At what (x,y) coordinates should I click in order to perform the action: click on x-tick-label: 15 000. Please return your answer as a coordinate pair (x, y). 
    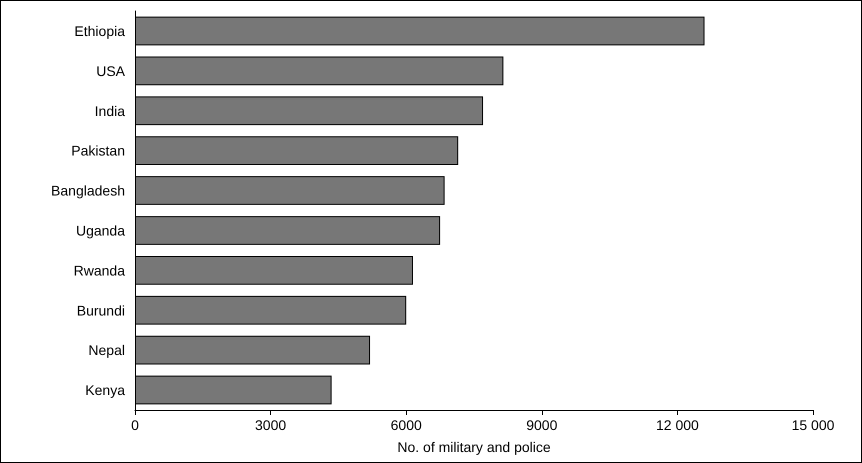
    Looking at the image, I should click on (813, 425).